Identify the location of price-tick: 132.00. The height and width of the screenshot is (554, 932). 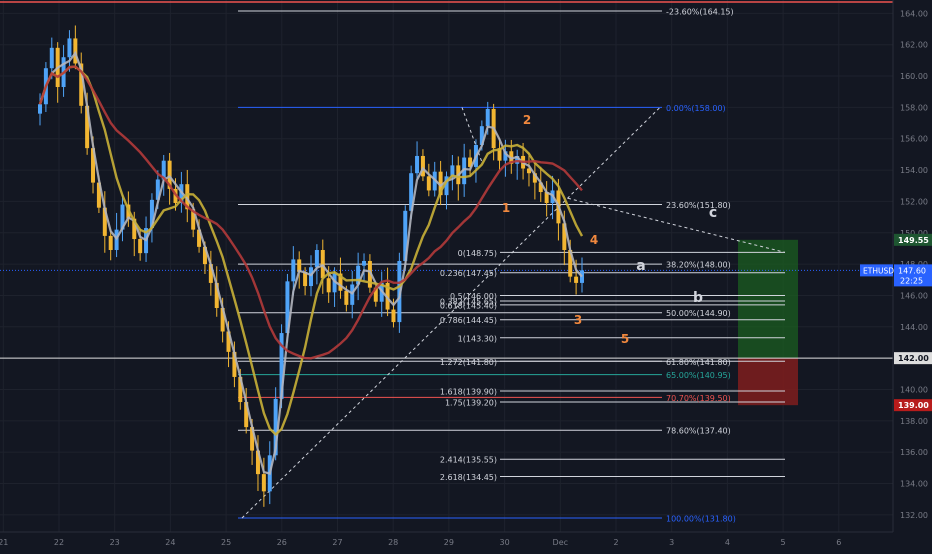
(914, 515).